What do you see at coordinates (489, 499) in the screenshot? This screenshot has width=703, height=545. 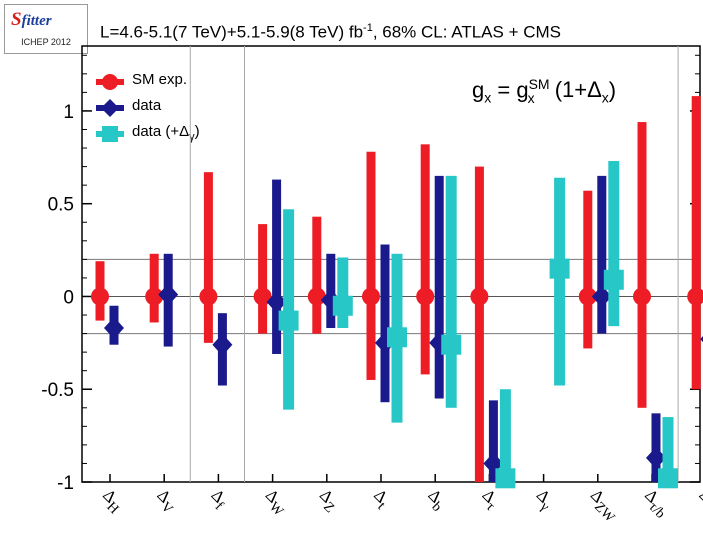 I see `x-tick-label-7: Δτ` at bounding box center [489, 499].